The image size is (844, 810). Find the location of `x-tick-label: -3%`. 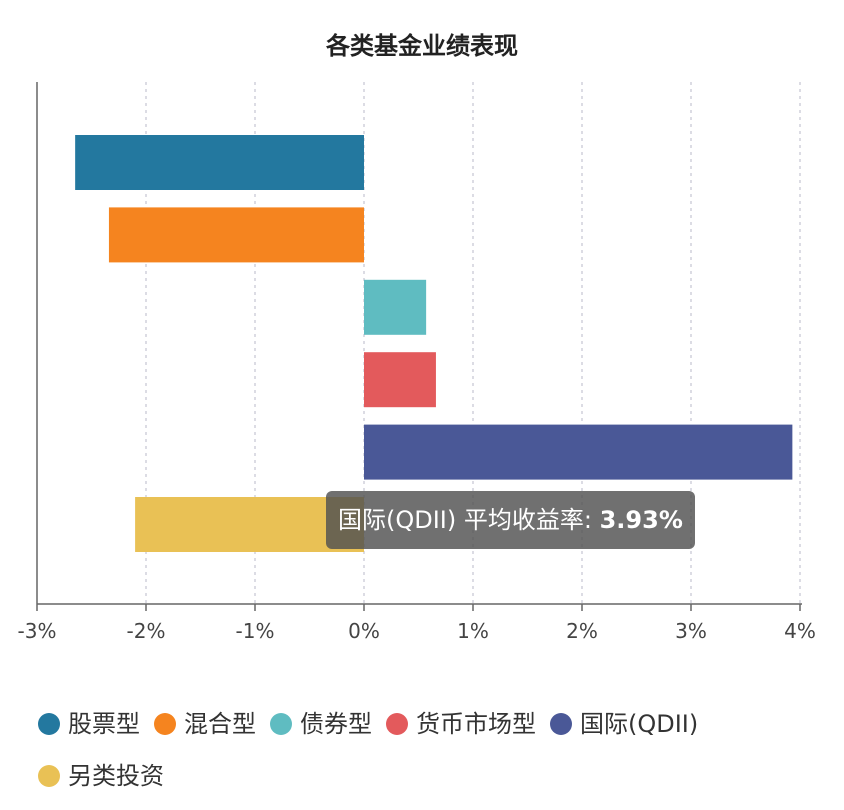

x-tick-label: -3% is located at coordinates (37, 631).